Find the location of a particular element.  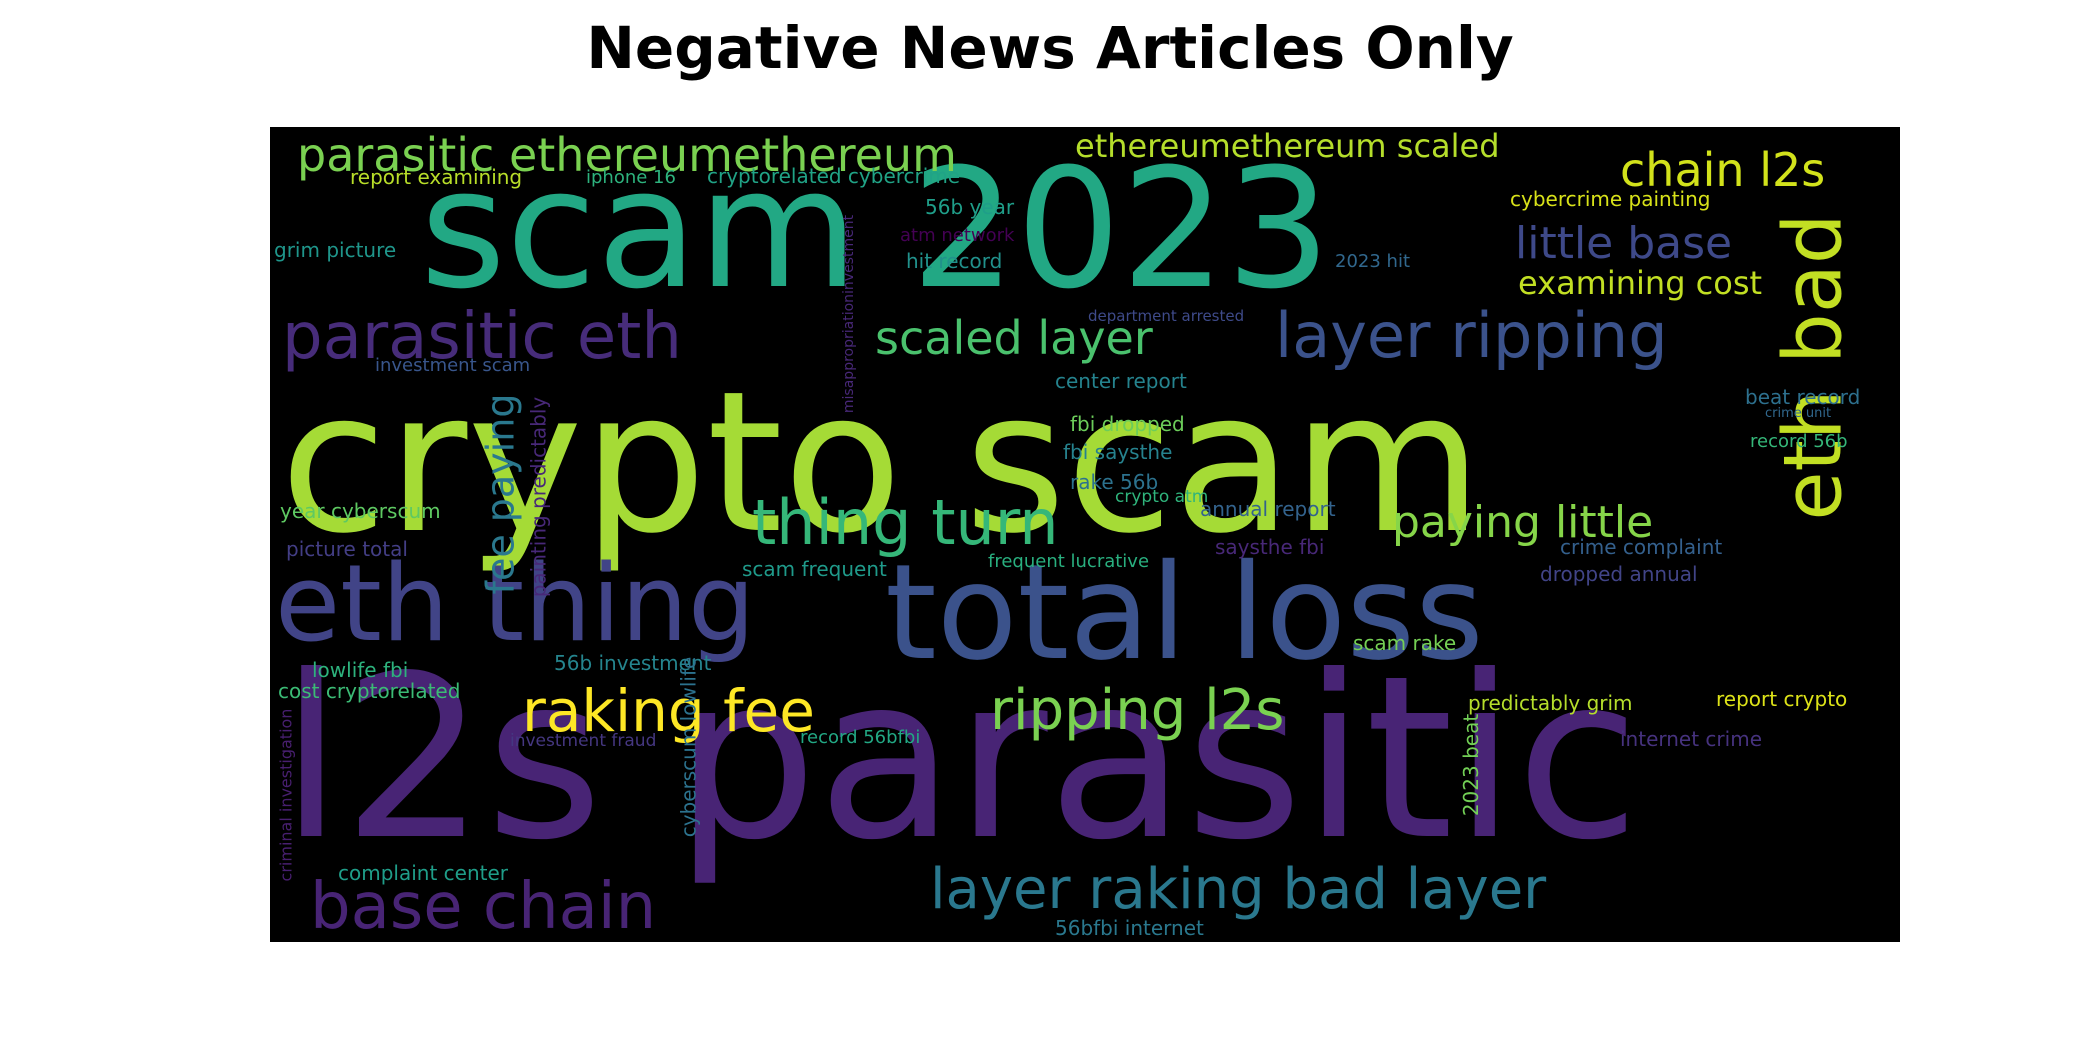

word: scam rake is located at coordinates (1405, 643).